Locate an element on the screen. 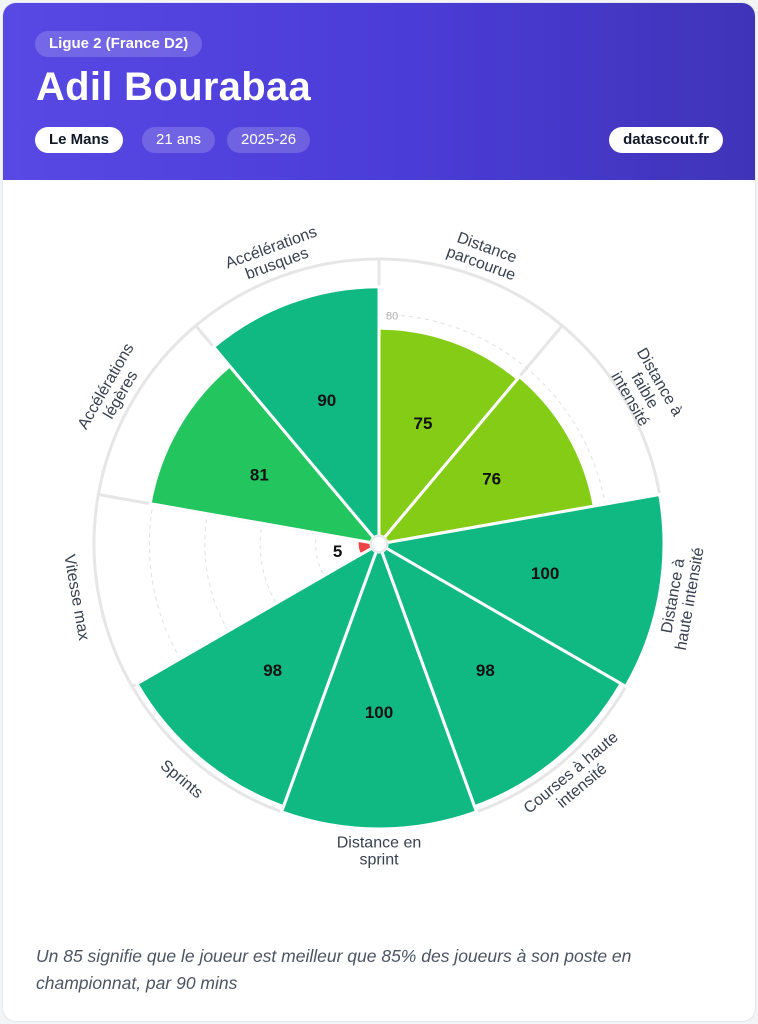 The height and width of the screenshot is (1024, 758). value-label-7: 5 is located at coordinates (337, 551).